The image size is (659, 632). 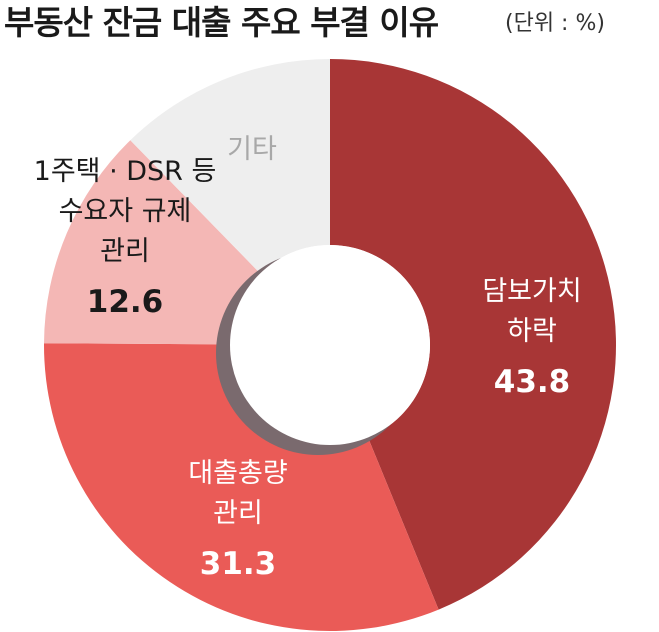 What do you see at coordinates (221, 22) in the screenshot?
I see `chart-title: 부동산 잔금 대출 주요 부결 이유` at bounding box center [221, 22].